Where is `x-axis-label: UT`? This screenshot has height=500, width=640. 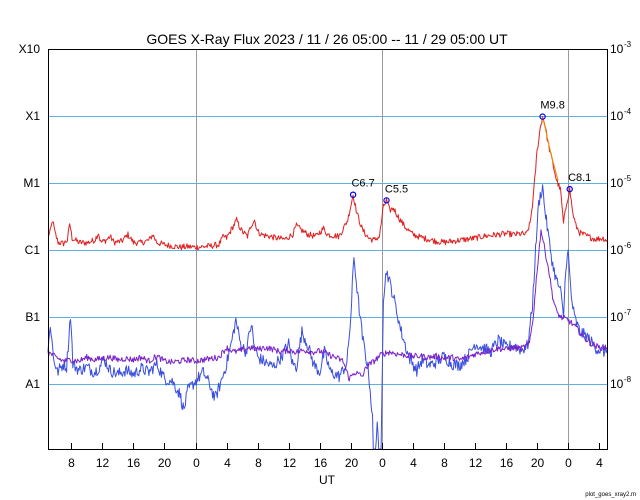
x-axis-label: UT is located at coordinates (327, 480).